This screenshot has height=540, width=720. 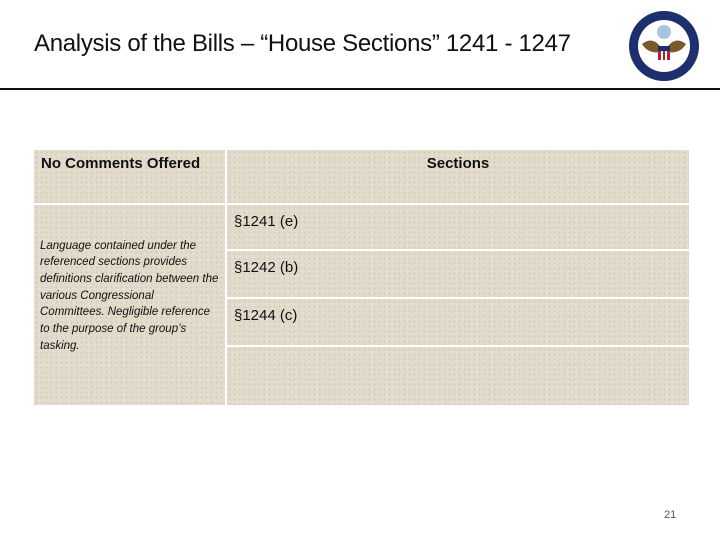 What do you see at coordinates (670, 515) in the screenshot?
I see `page-number: 21` at bounding box center [670, 515].